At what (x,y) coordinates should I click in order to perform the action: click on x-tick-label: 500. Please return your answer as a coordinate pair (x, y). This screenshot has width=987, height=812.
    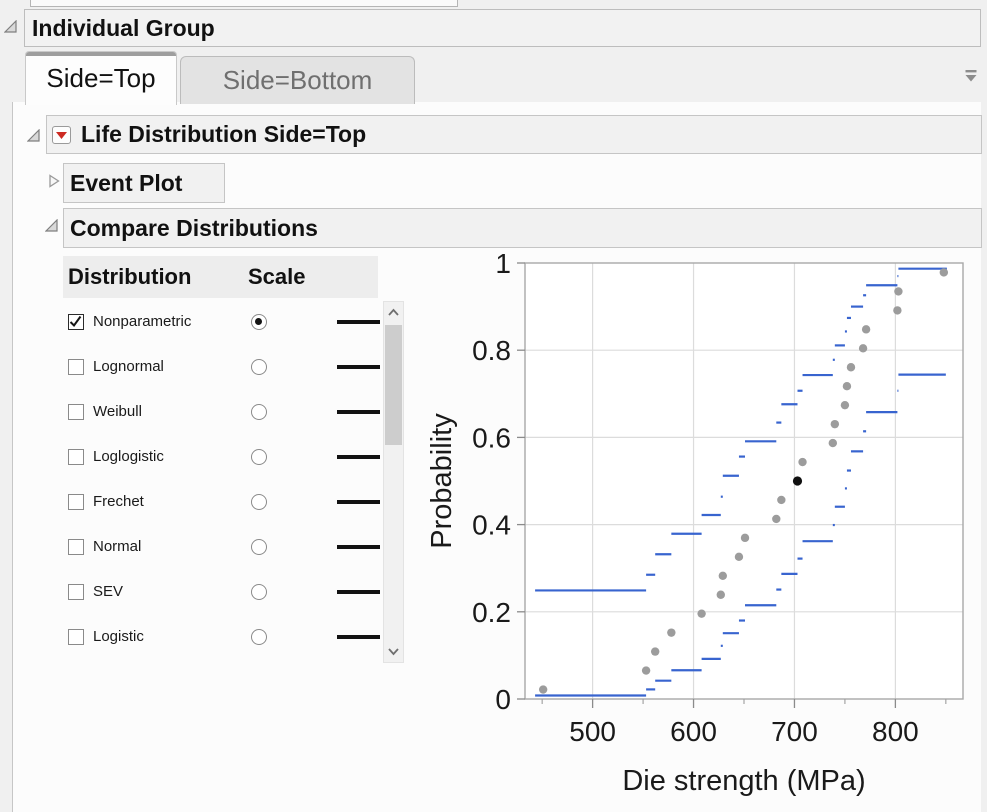
    Looking at the image, I should click on (592, 731).